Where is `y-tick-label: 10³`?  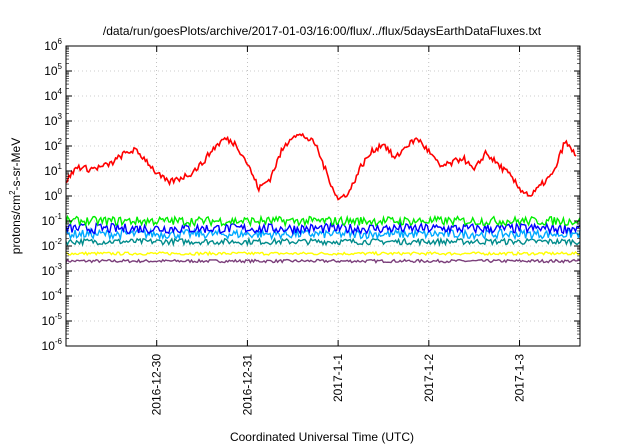
y-tick-label: 10³ is located at coordinates (53, 120).